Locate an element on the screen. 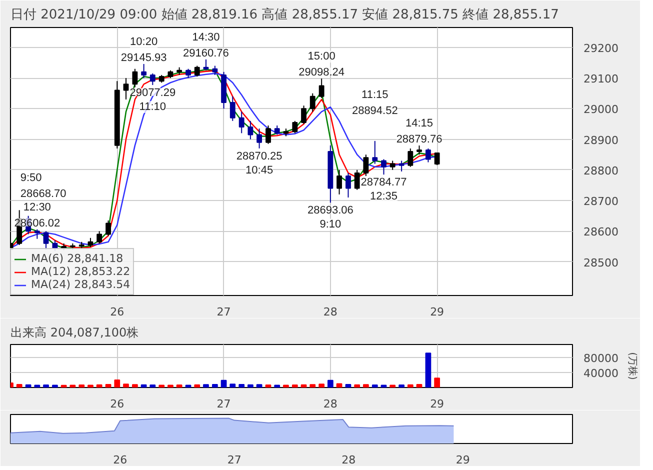 This screenshot has height=470, width=653. annotation: 9:50 28668.70 is located at coordinates (43, 186).